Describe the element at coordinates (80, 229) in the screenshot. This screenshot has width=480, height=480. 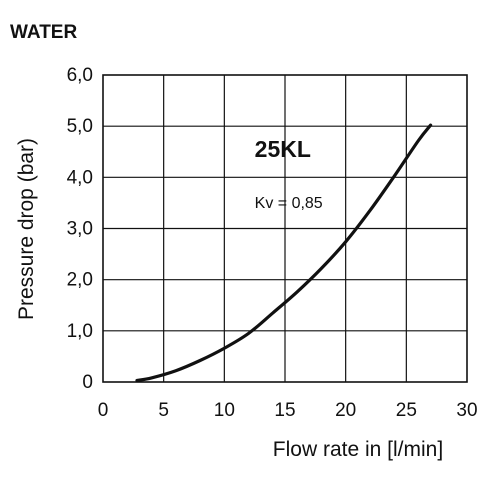
I see `y-tick-label-3: 3,0` at that location.